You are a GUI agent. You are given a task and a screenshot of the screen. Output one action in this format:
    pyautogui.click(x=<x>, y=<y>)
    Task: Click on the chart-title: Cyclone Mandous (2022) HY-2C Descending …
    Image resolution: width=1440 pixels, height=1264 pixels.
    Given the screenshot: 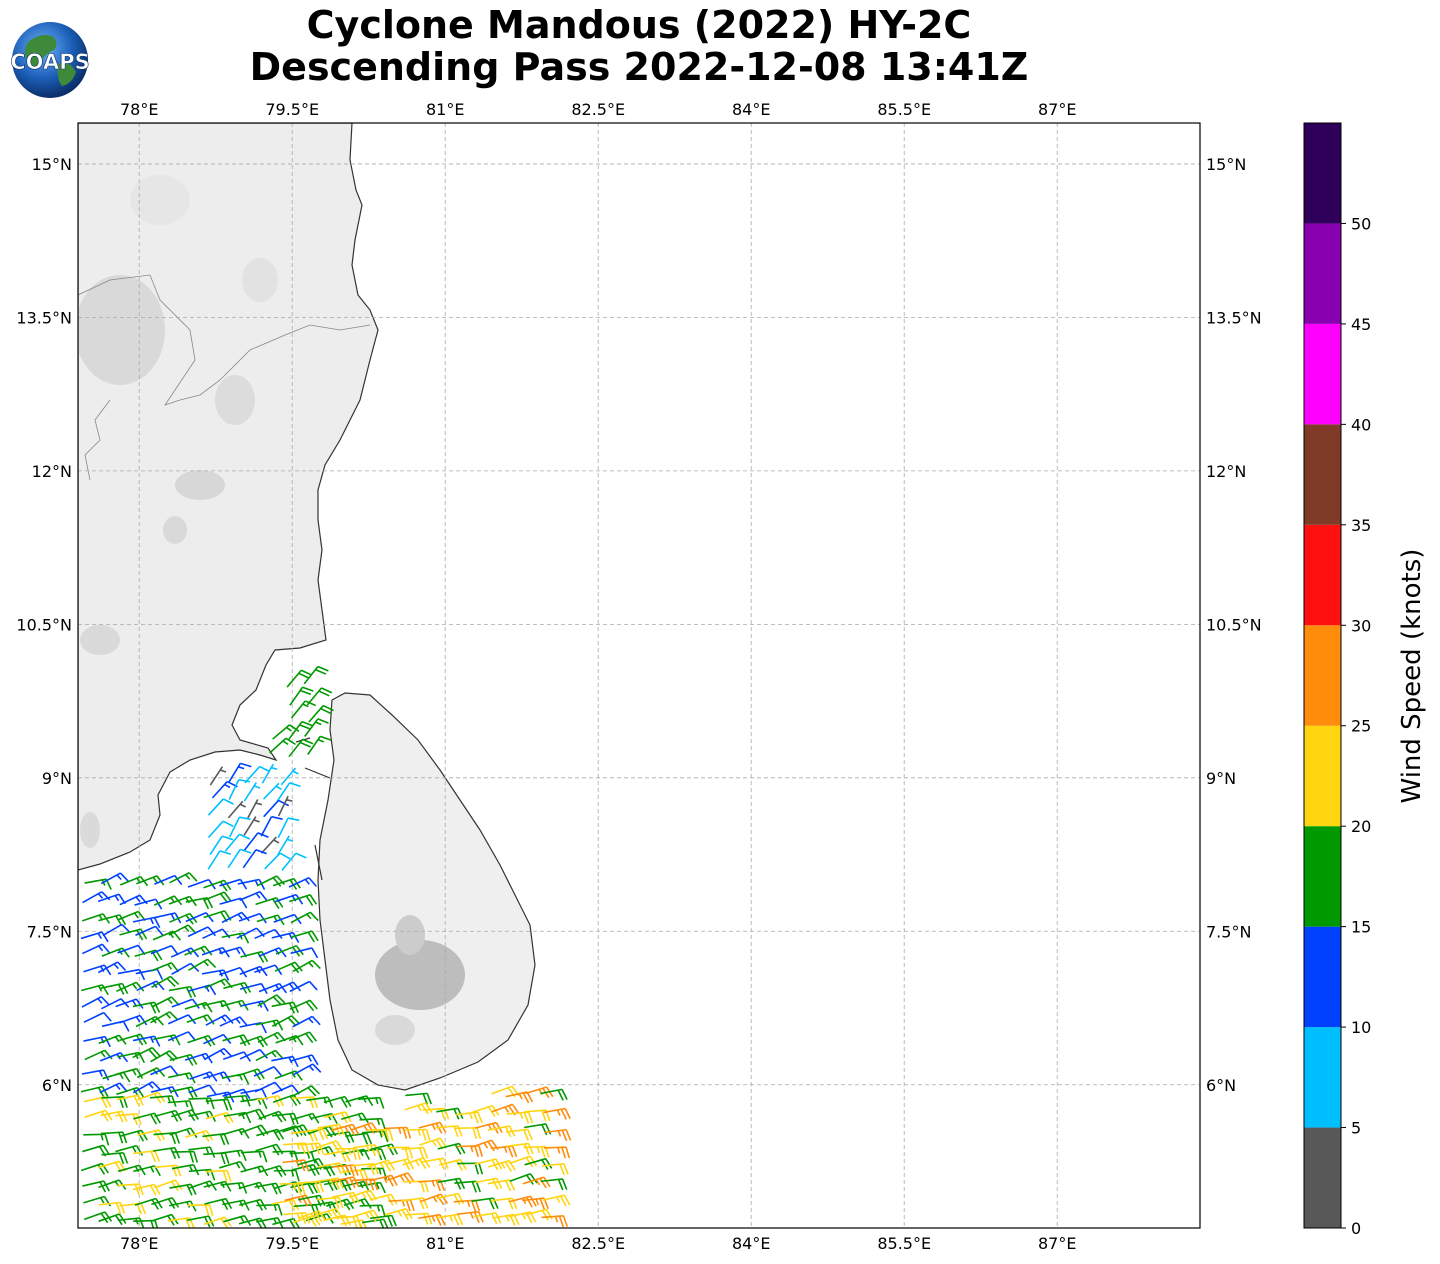 What is the action you would take?
    pyautogui.click(x=639, y=46)
    